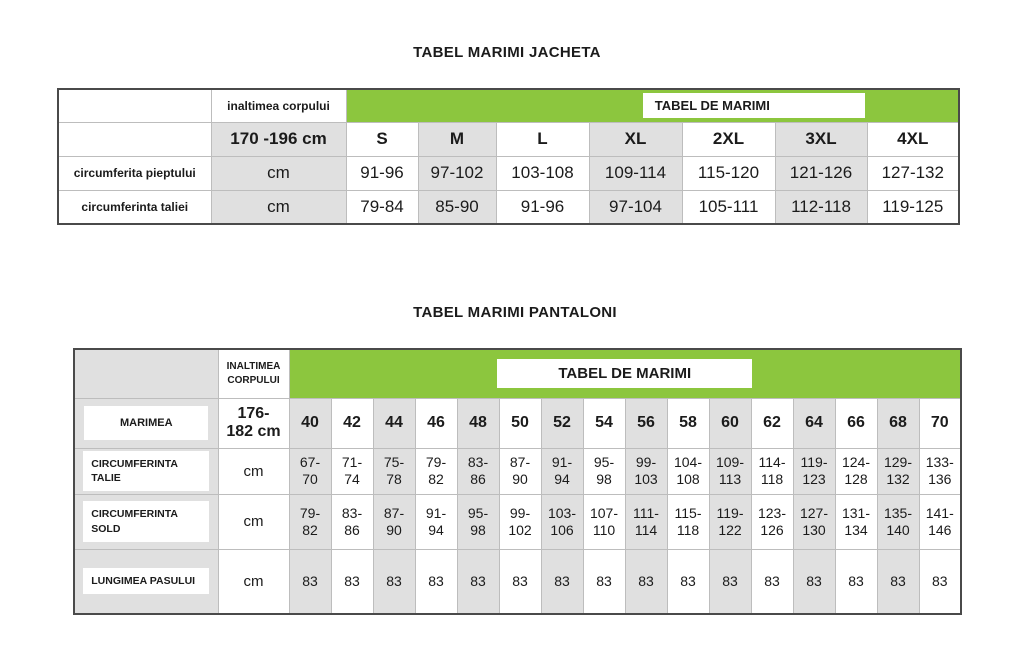  Describe the element at coordinates (646, 471) in the screenshot. I see `value-cell: 99- 103` at that location.